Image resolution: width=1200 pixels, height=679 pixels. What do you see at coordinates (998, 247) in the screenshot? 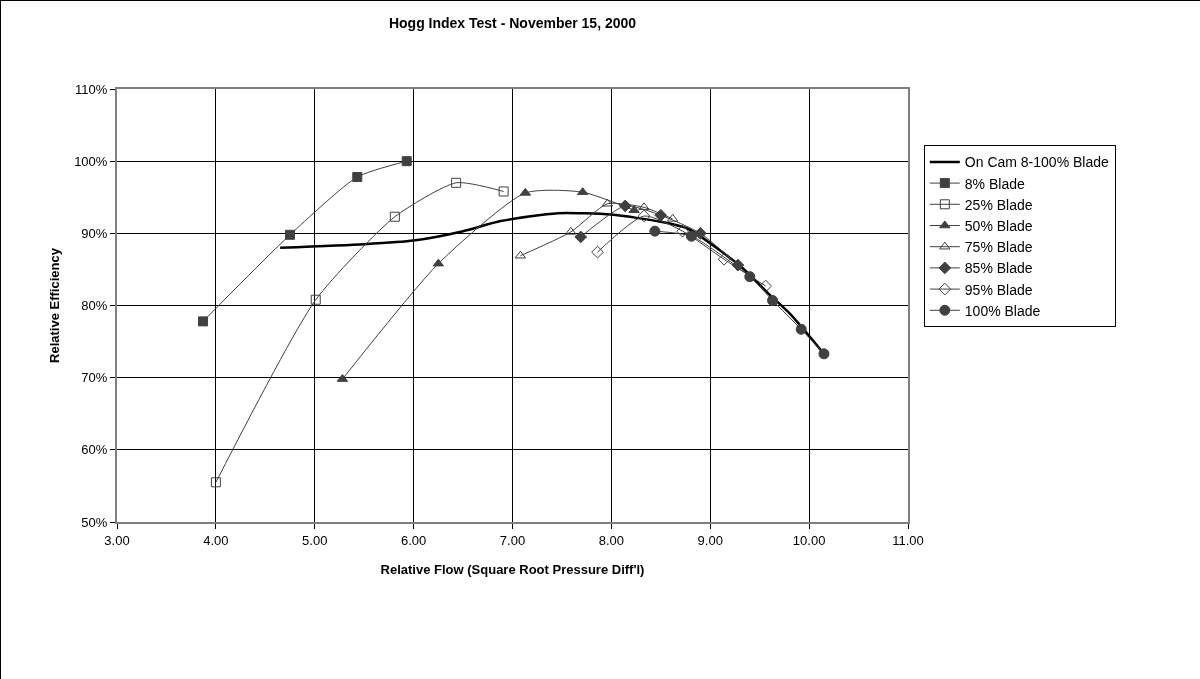
I see `legend-label: 75% Blade` at bounding box center [998, 247].